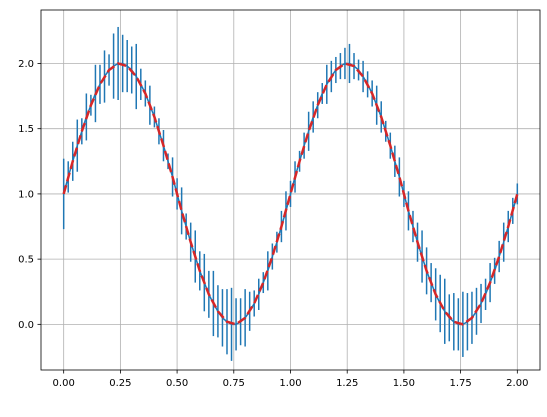 The image size is (547, 417). I want to click on x-tick-label: 1.75, so click(460, 383).